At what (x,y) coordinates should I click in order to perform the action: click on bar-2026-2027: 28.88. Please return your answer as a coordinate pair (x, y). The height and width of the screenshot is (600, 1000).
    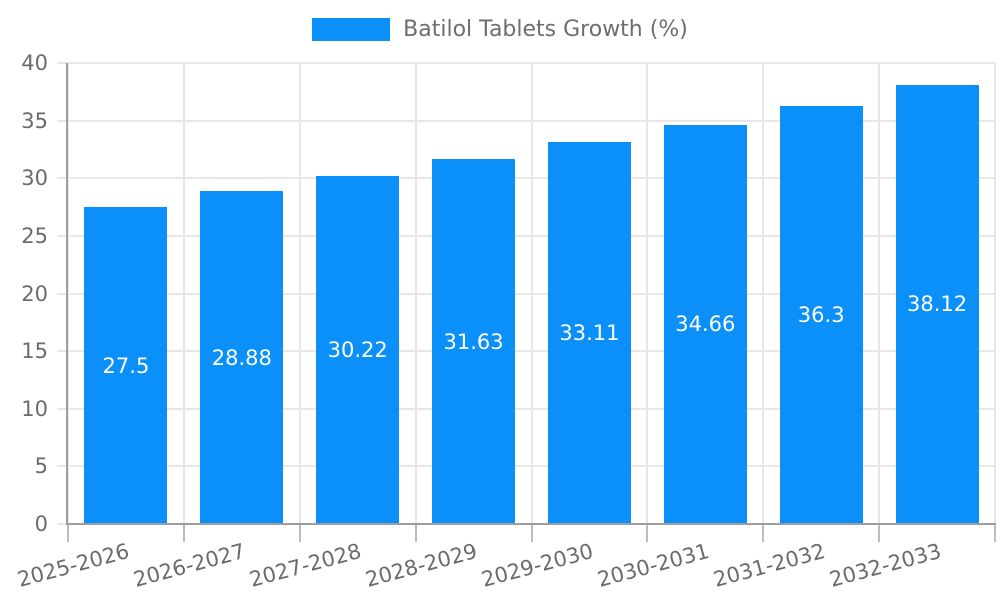
    Looking at the image, I should click on (242, 357).